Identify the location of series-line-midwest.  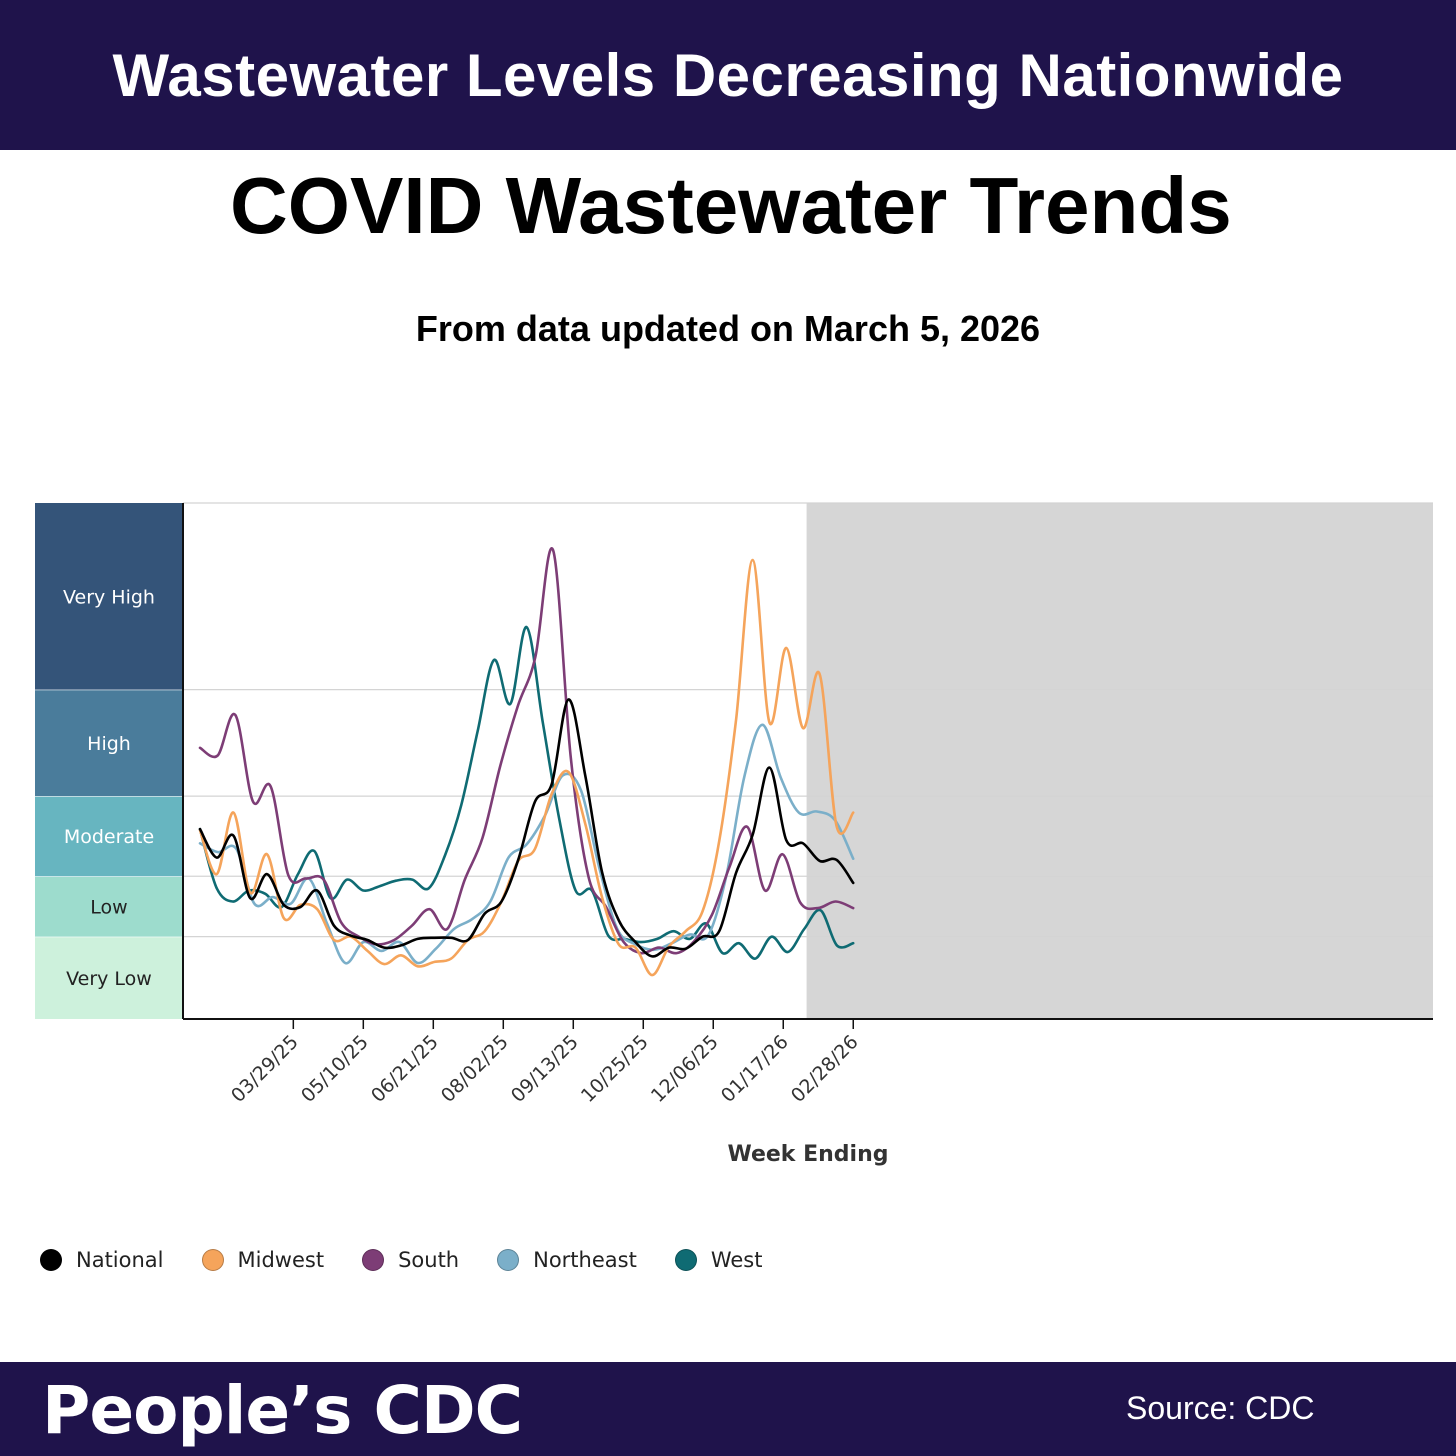
(526, 767).